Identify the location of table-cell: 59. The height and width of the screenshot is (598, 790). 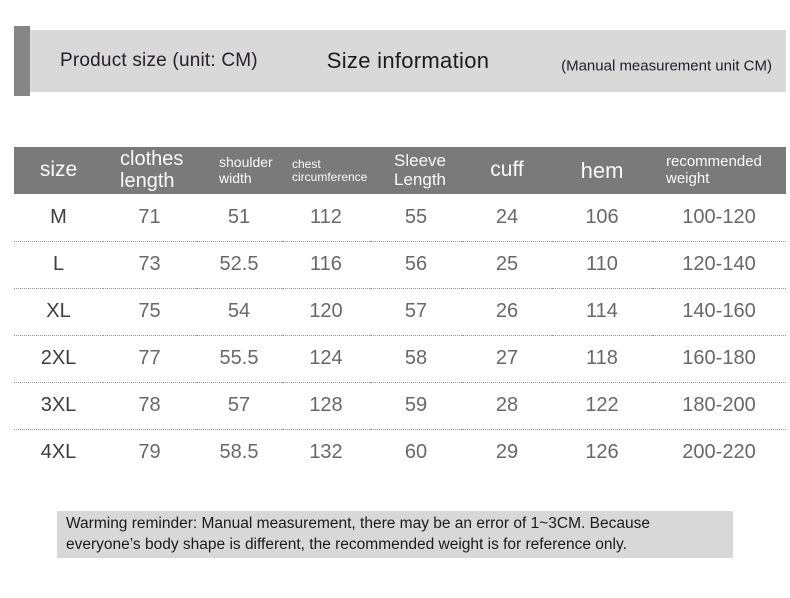
(416, 406).